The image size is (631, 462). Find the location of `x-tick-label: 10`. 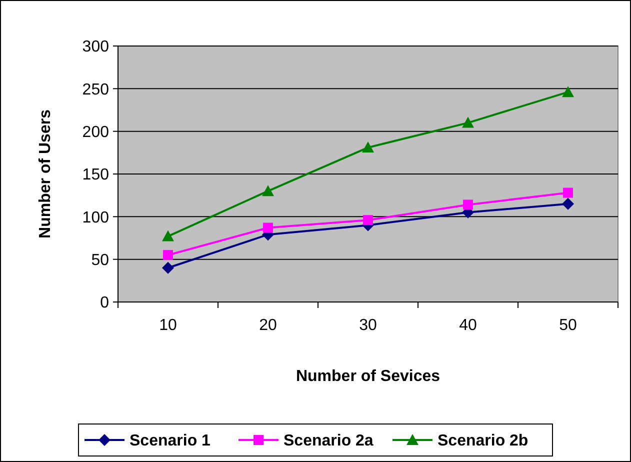

x-tick-label: 10 is located at coordinates (168, 325).